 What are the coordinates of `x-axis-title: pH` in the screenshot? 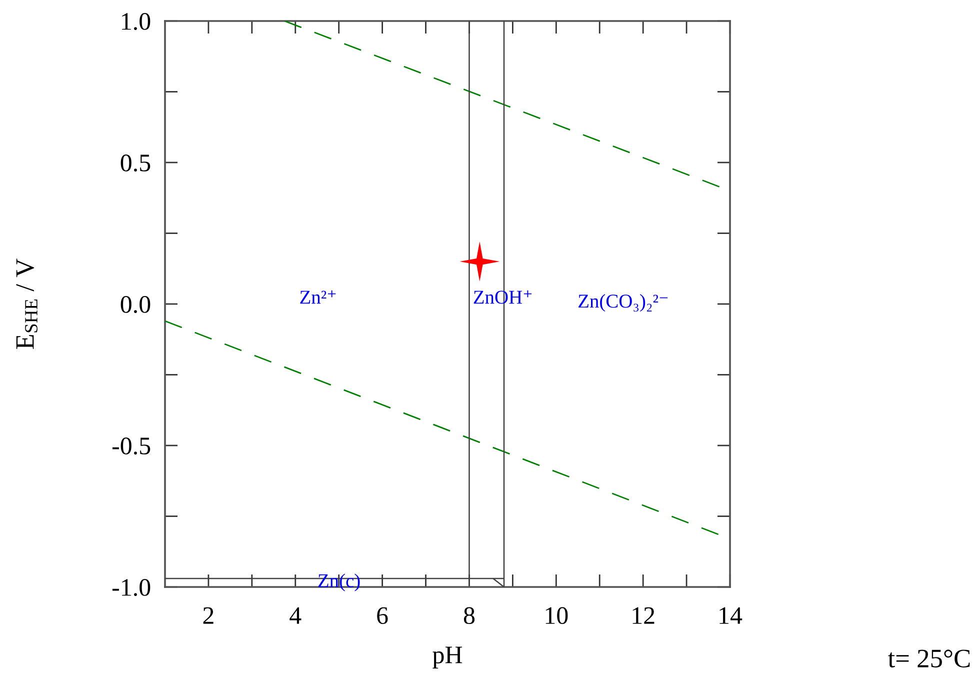 It's located at (447, 657).